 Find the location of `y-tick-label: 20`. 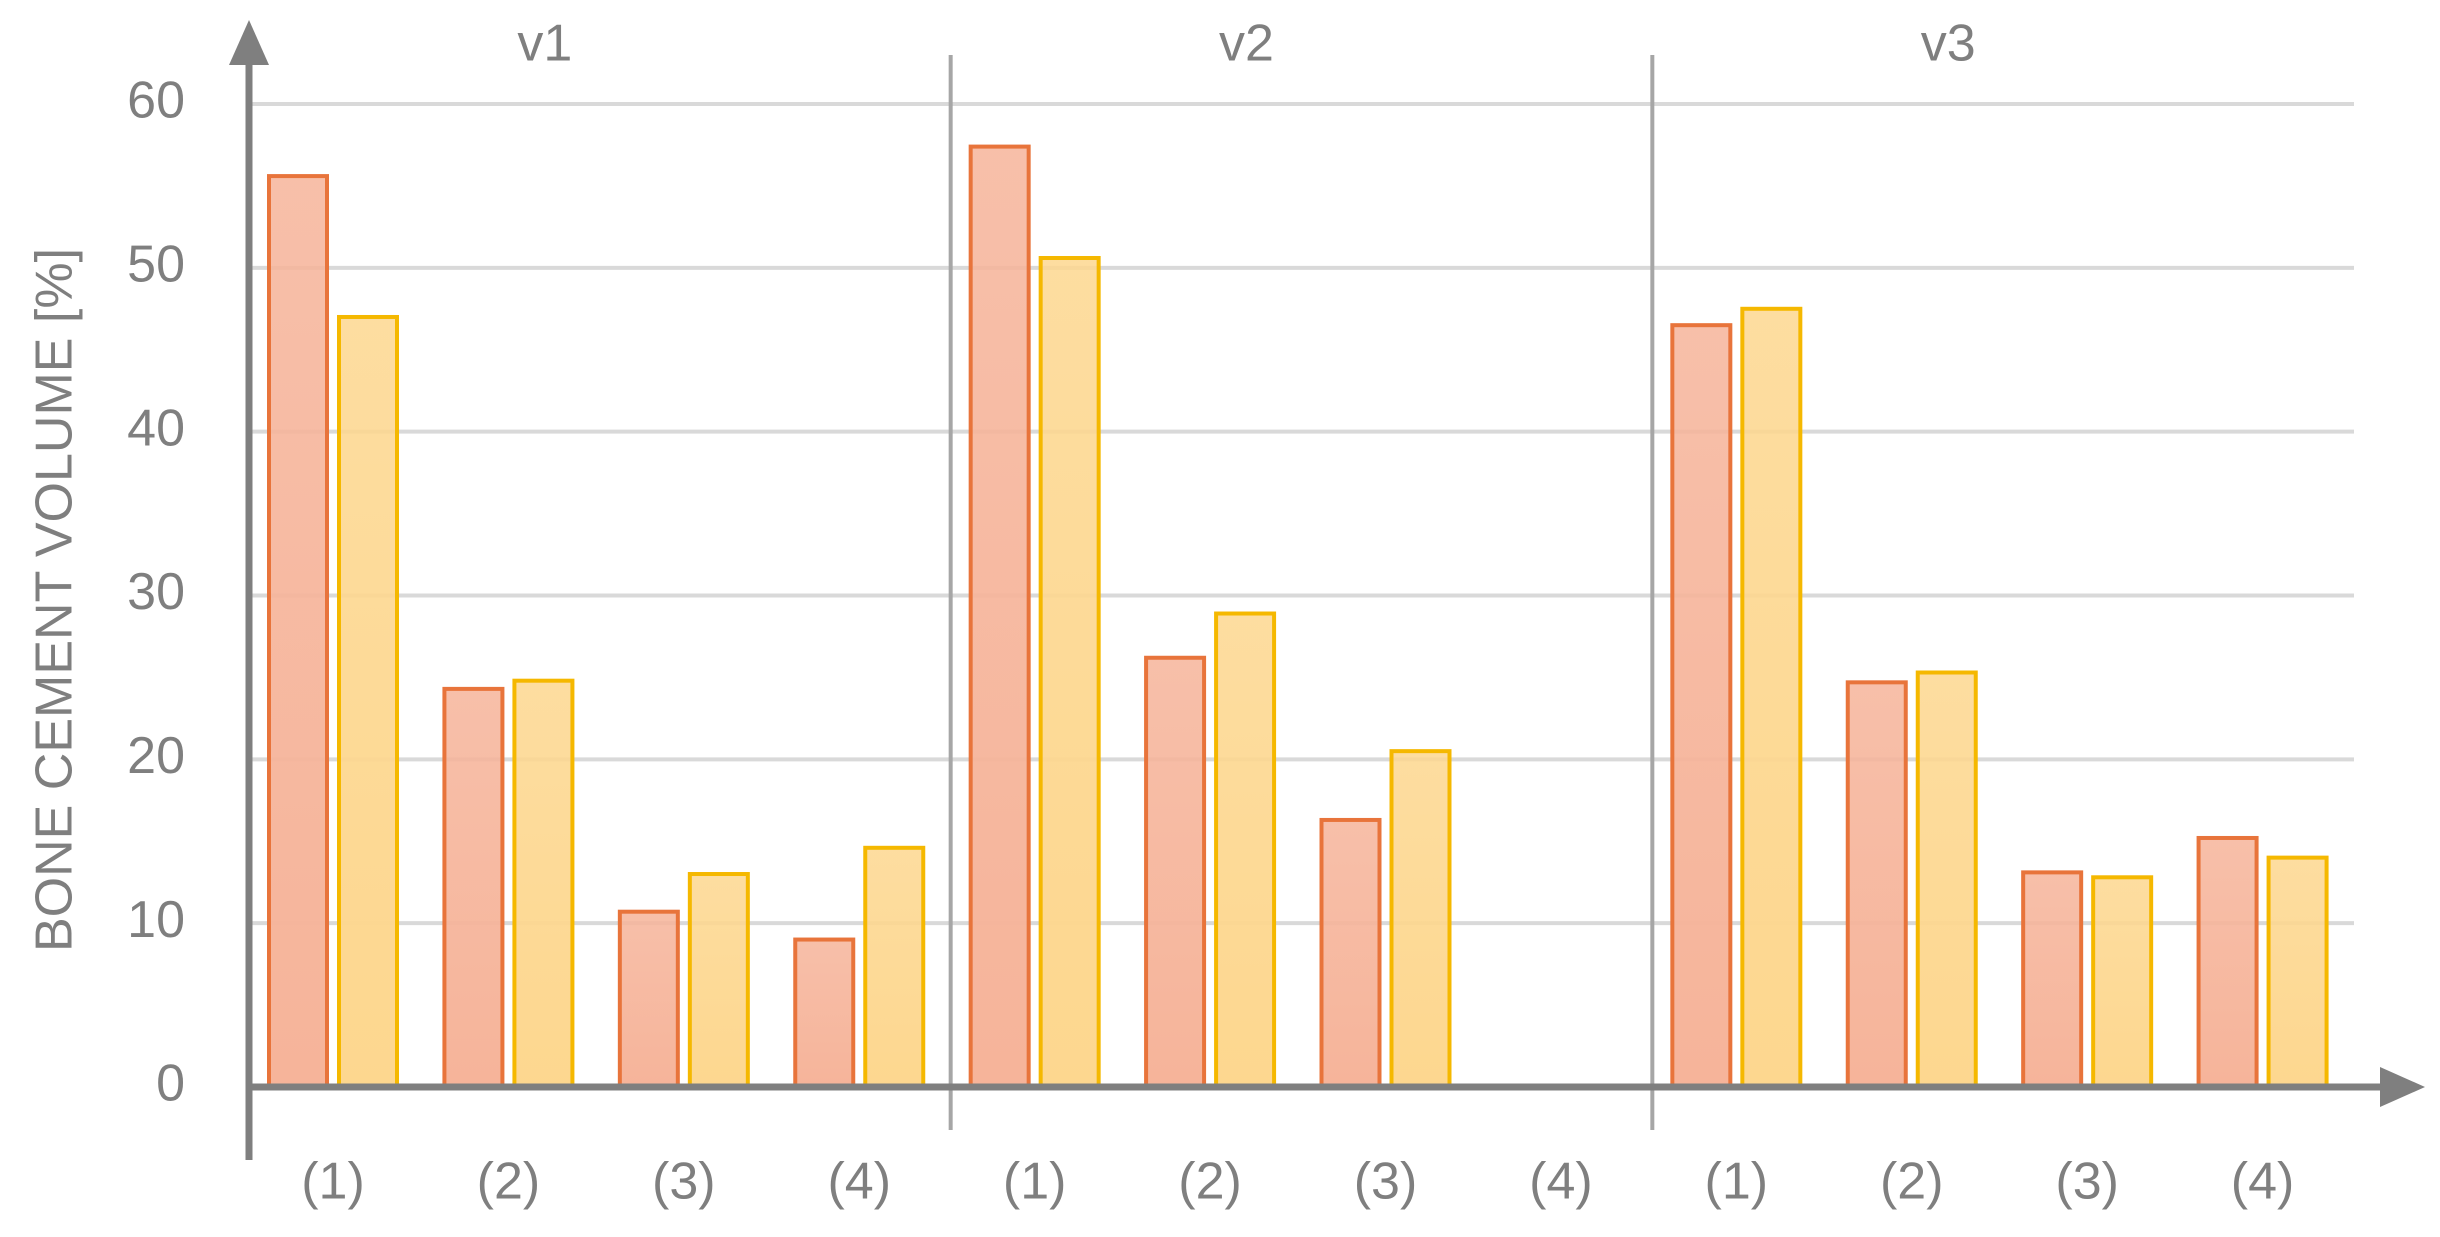

y-tick-label: 20 is located at coordinates (156, 756).